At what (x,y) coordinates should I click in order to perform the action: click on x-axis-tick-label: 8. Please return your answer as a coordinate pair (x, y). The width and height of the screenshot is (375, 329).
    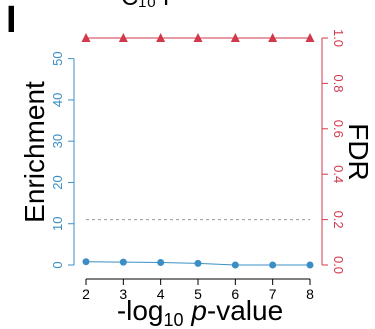
    Looking at the image, I should click on (310, 294).